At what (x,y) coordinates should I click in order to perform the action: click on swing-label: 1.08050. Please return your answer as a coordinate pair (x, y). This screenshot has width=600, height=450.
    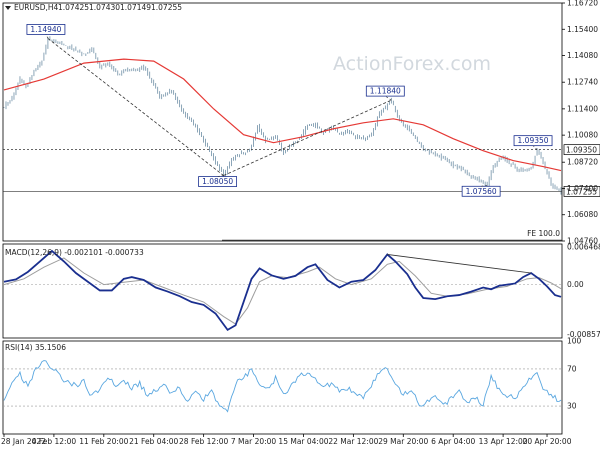
    Looking at the image, I should click on (217, 181).